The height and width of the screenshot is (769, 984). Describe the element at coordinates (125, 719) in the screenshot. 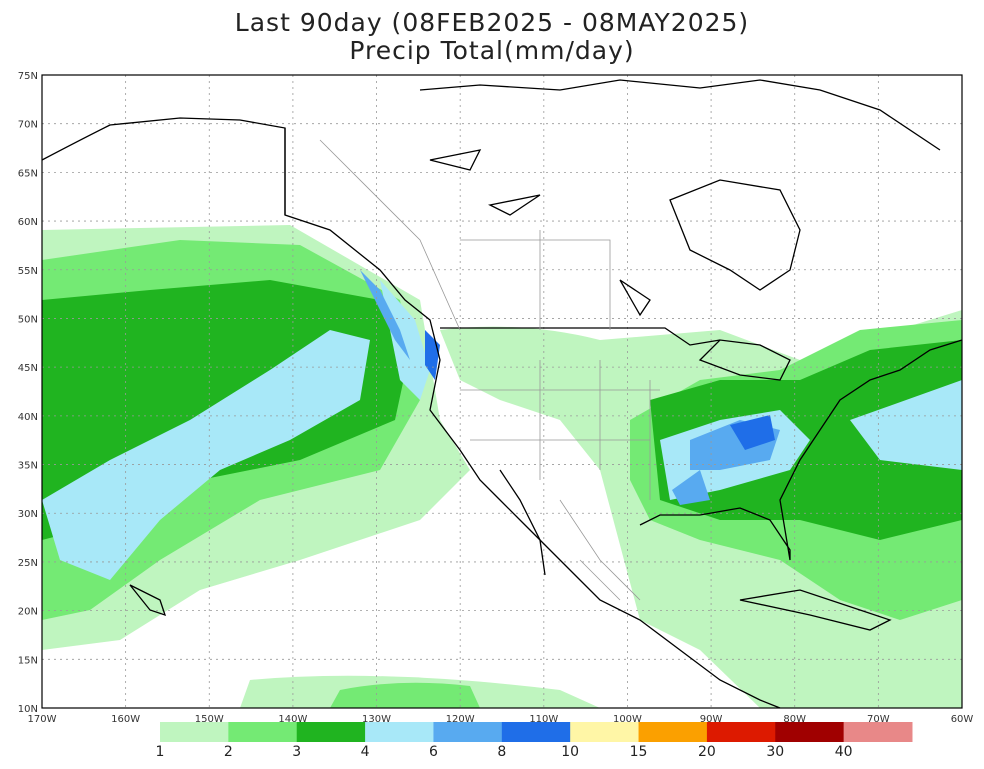

I see `lon-label: 160W` at that location.